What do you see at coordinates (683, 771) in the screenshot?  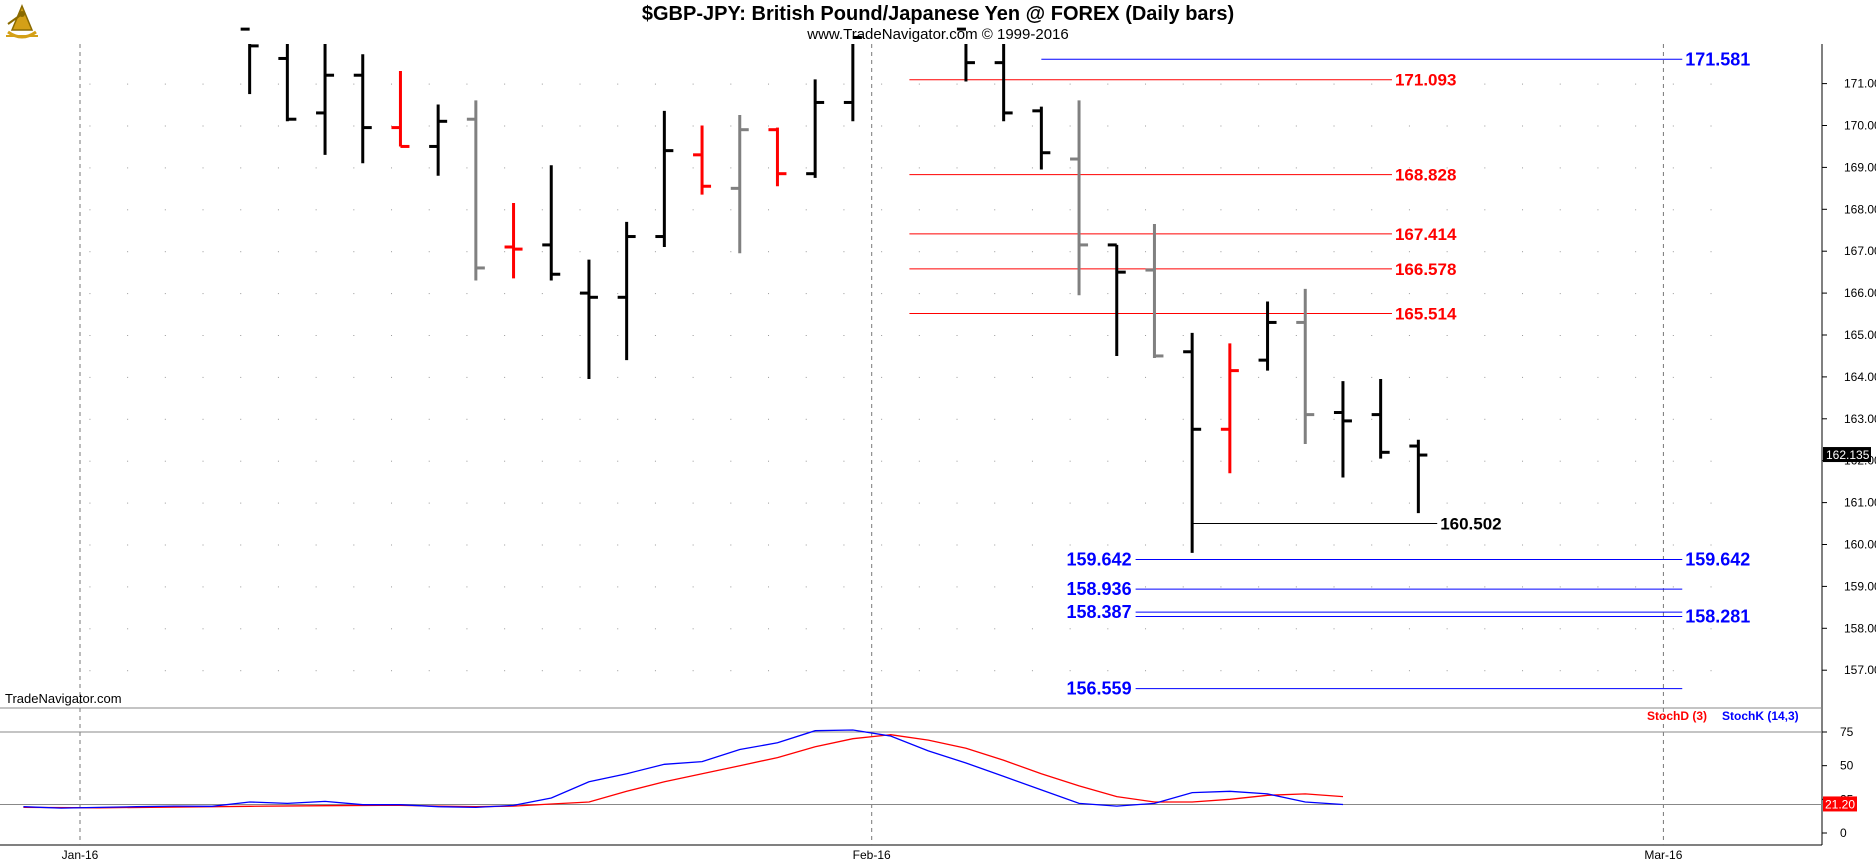 I see `stoch-d-line` at bounding box center [683, 771].